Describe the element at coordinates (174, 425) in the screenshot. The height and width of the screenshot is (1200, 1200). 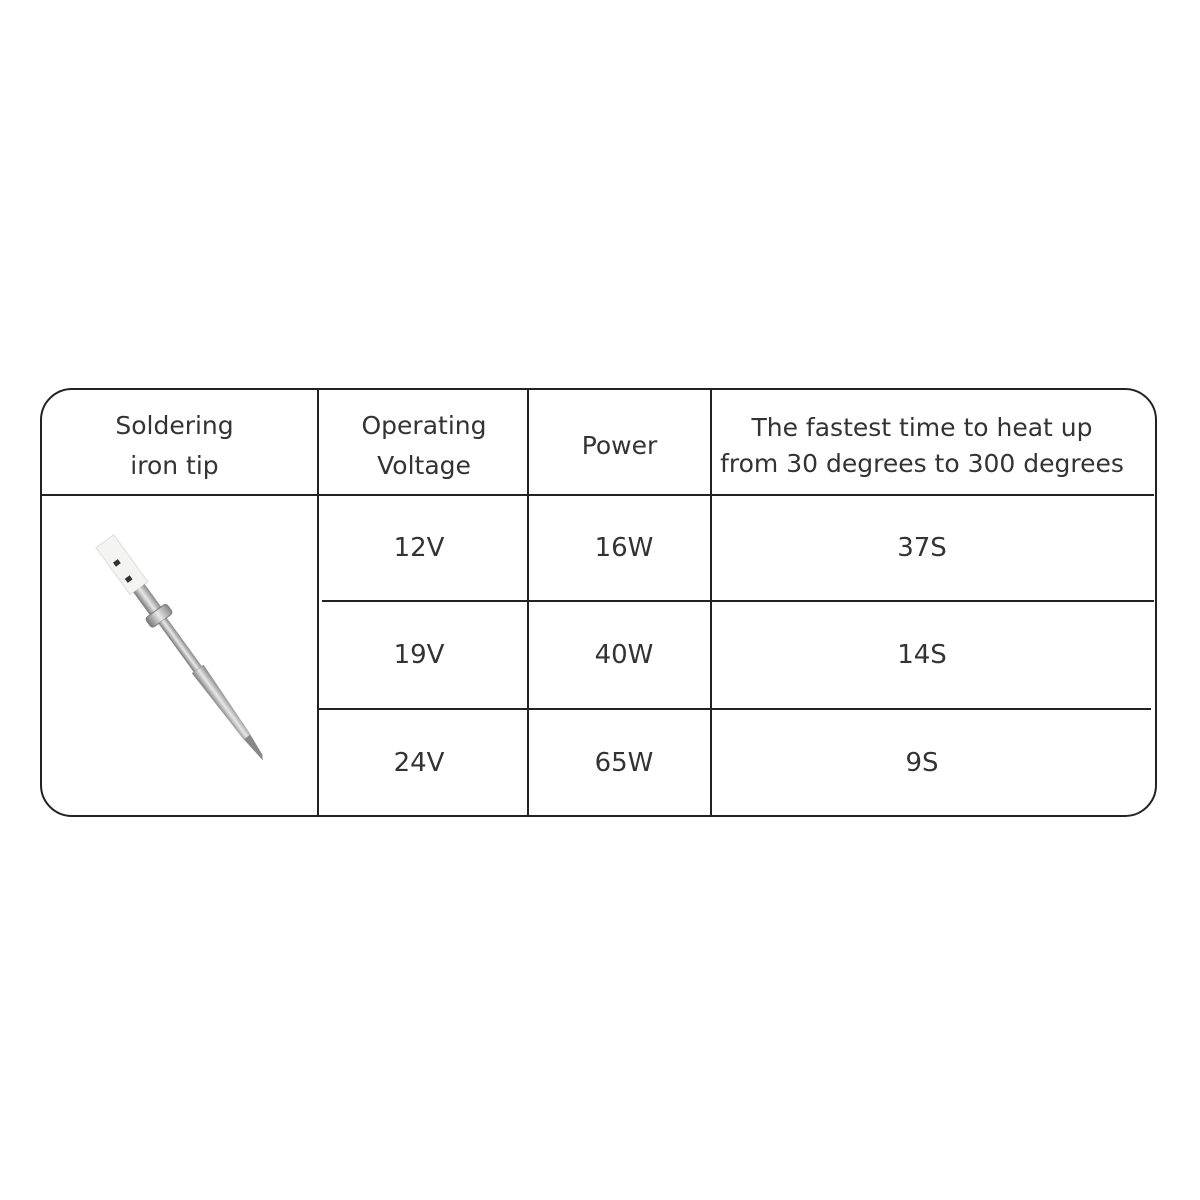
I see `header-line: Soldering` at that location.